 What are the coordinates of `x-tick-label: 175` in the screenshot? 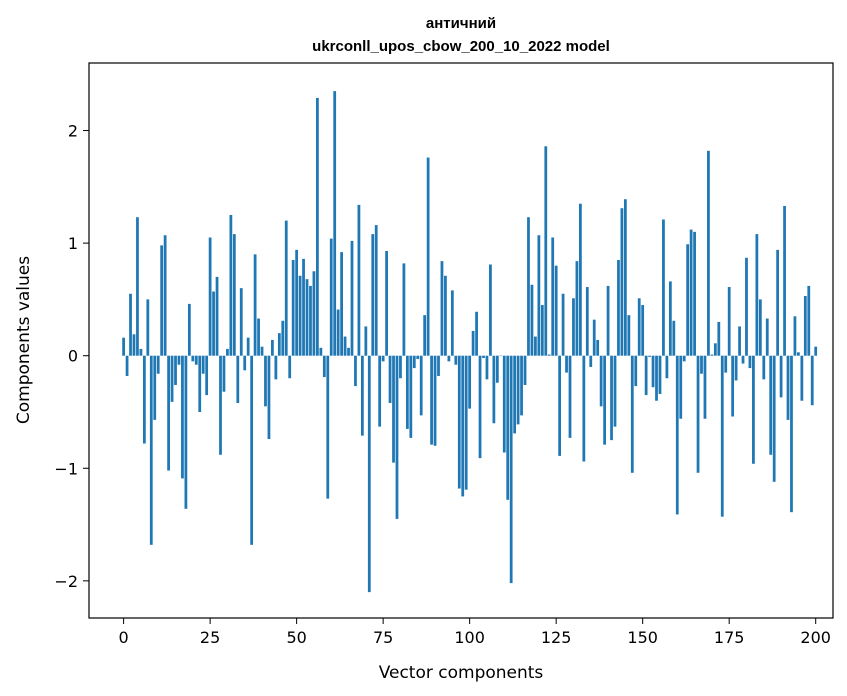 It's located at (729, 637).